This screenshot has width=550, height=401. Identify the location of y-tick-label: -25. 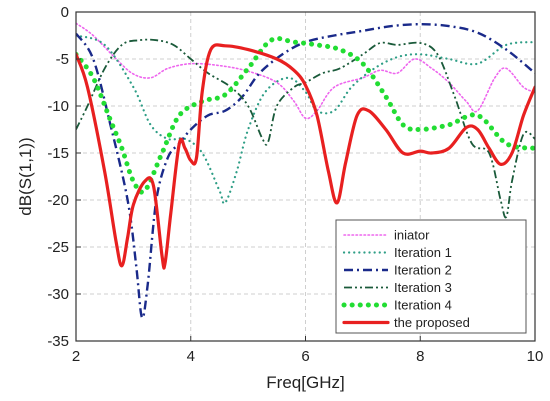
(58, 247).